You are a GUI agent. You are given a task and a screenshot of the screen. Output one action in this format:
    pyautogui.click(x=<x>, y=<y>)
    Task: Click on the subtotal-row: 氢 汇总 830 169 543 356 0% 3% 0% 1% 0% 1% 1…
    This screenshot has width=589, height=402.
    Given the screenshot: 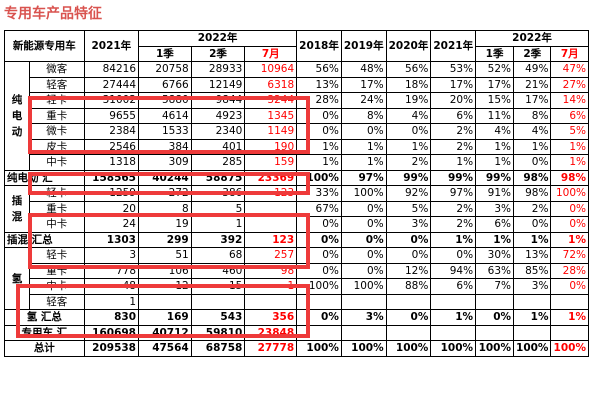 What is the action you would take?
    pyautogui.click(x=296, y=317)
    